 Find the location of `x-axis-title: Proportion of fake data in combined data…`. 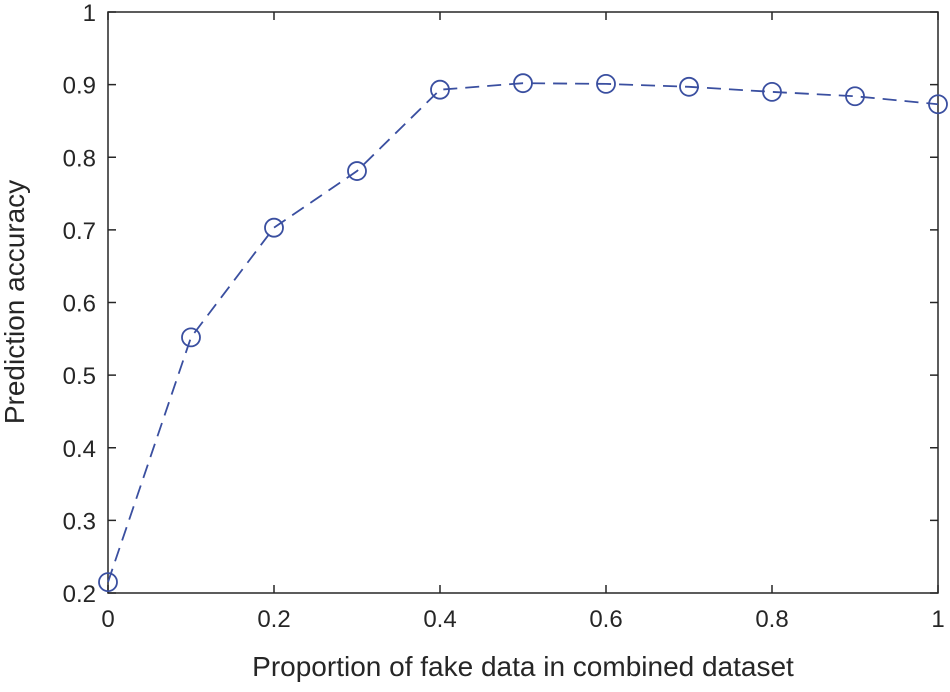

x-axis-title: Proportion of fake data in combined data… is located at coordinates (523, 666).